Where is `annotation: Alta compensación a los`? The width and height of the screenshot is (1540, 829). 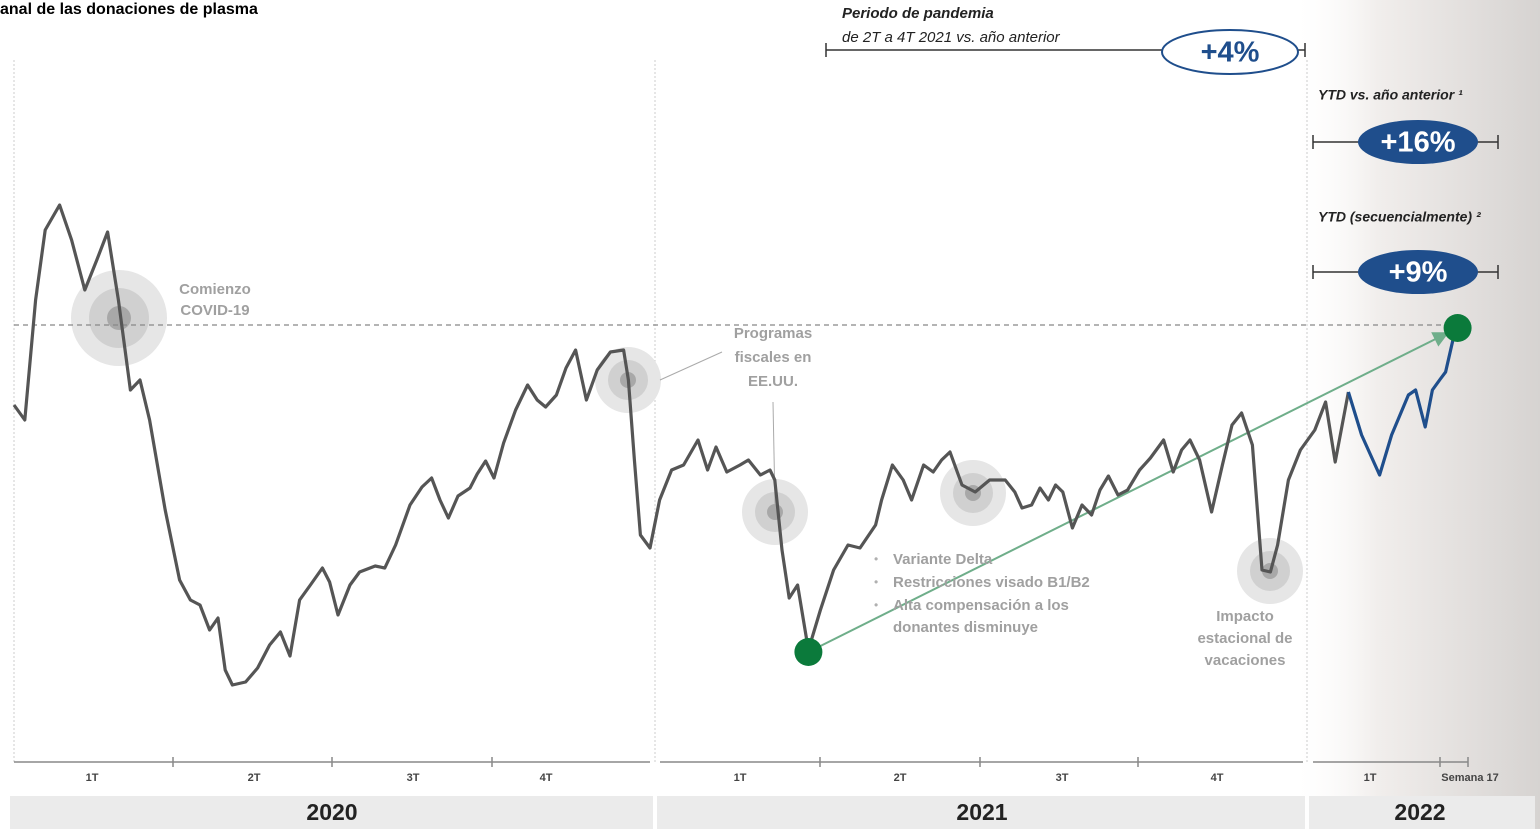 annotation: Alta compensación a los is located at coordinates (981, 605).